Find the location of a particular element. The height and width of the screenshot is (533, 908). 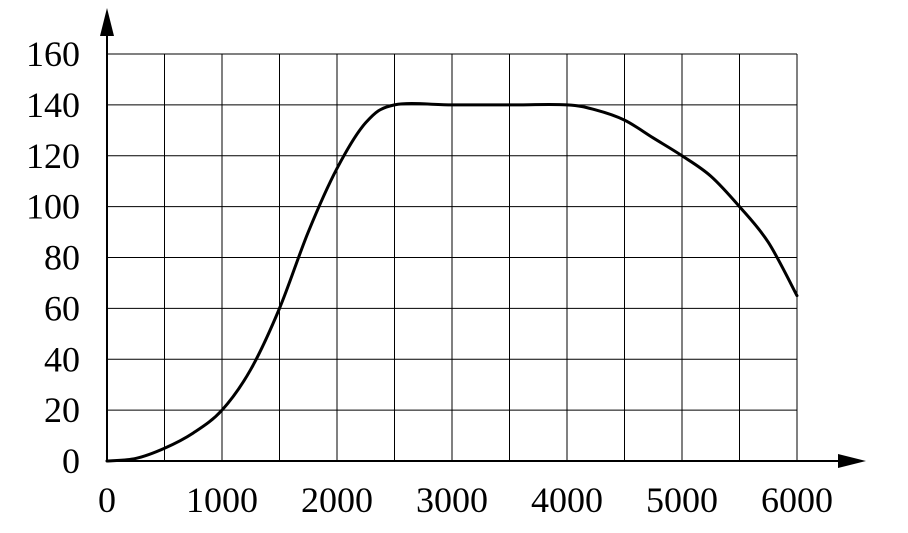

y-tick-label: 20 is located at coordinates (62, 410).